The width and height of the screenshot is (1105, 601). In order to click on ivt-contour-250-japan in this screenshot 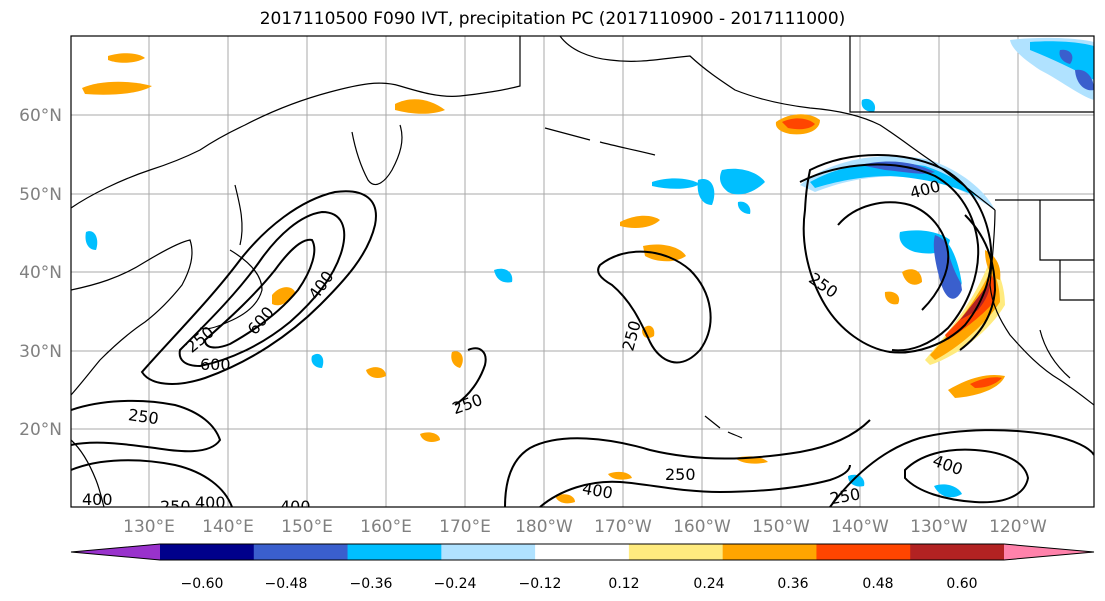, I will do `click(258, 287)`.